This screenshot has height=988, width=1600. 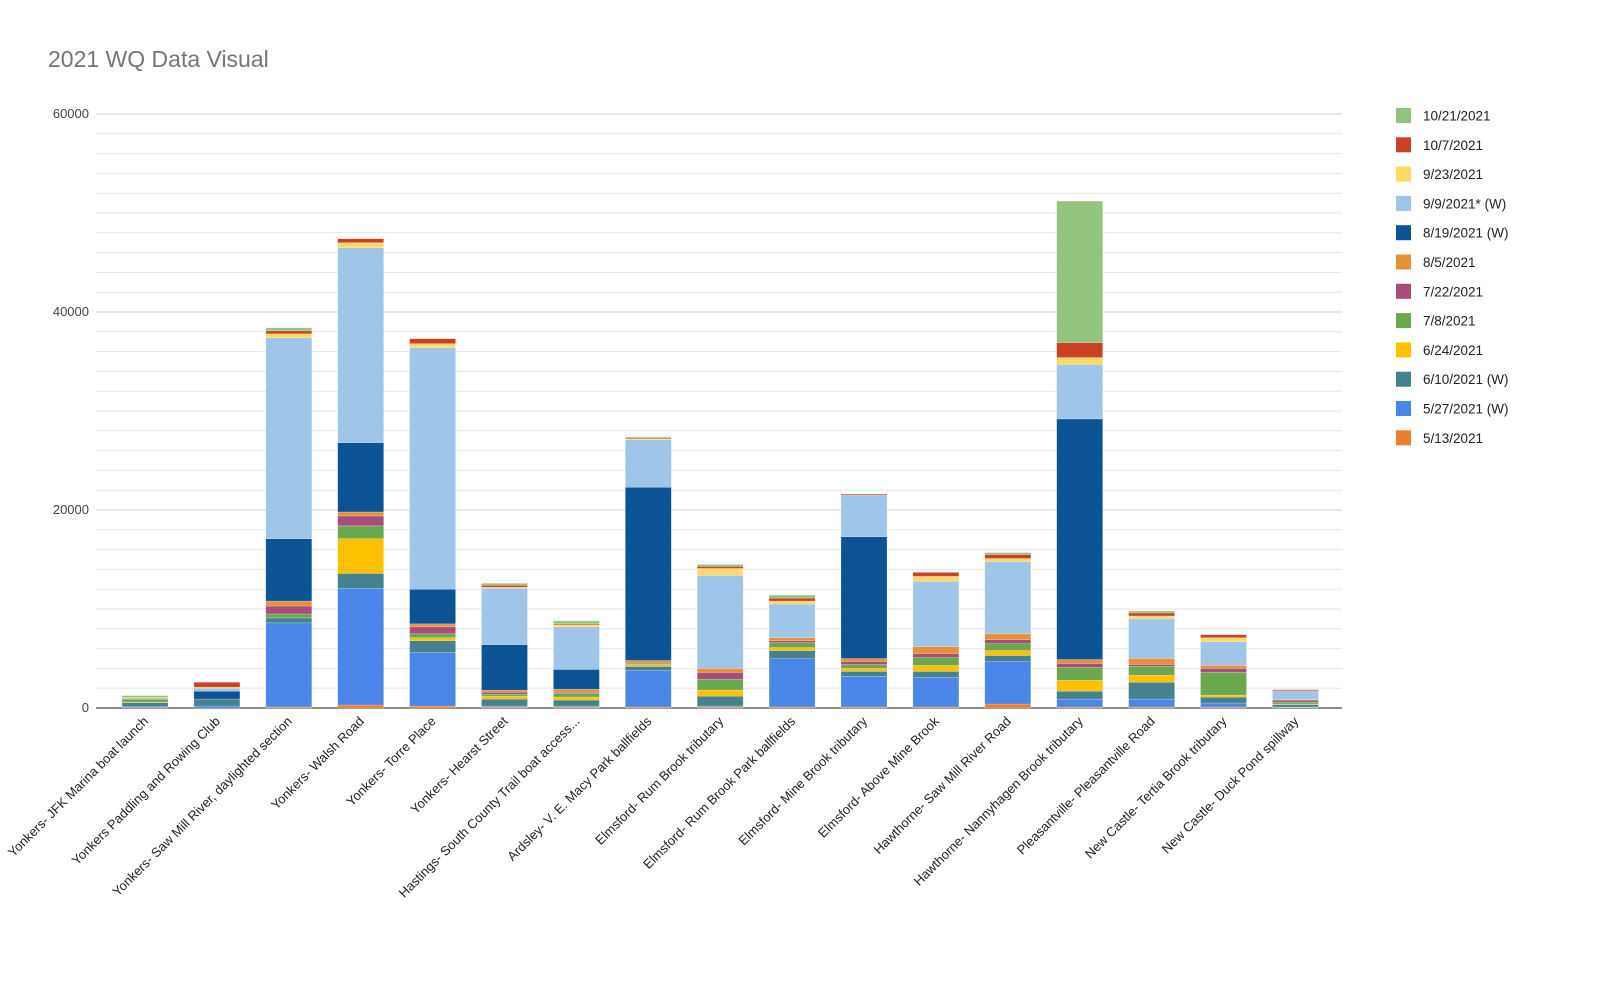 I want to click on x-tick-label: Elmsford- Rum Brook Park ballfields, so click(x=719, y=792).